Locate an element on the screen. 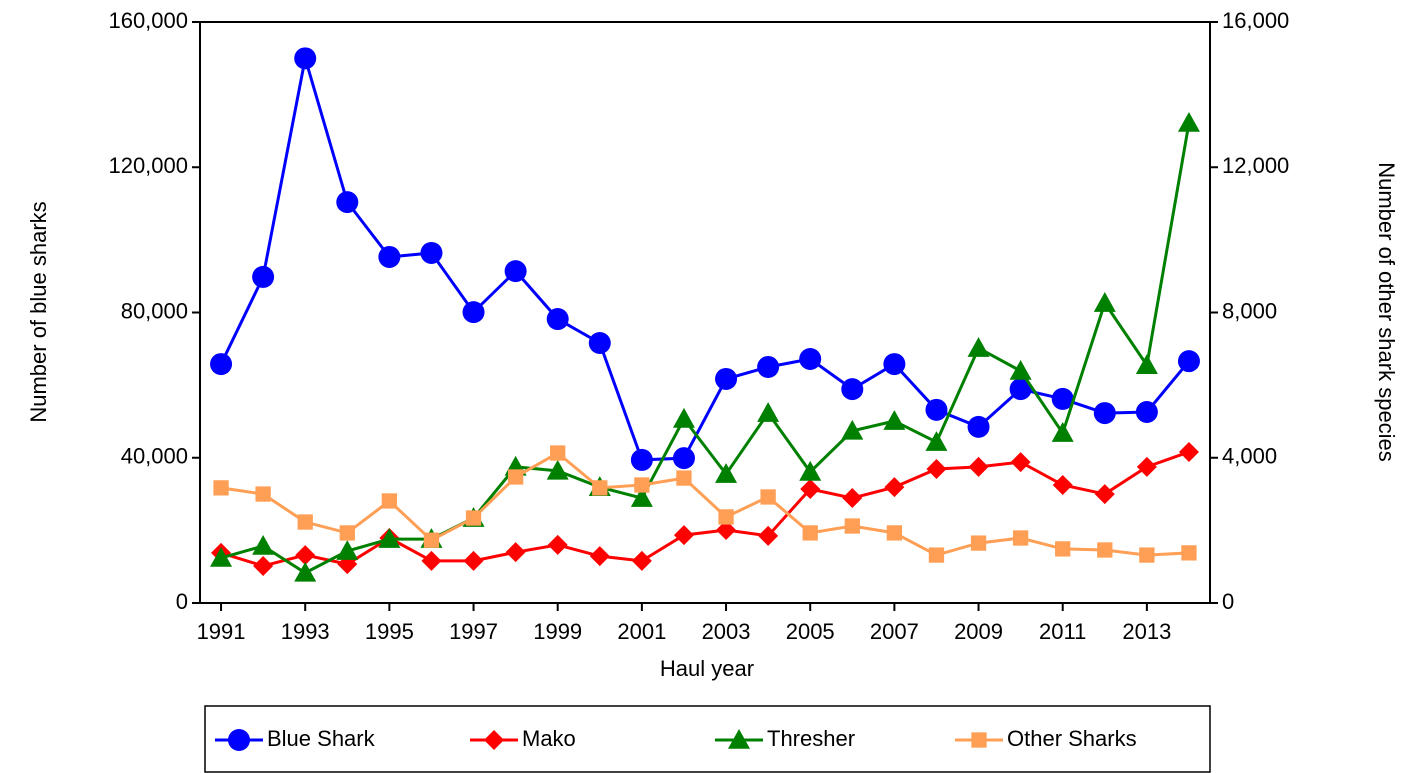  x-tick-label: 1999 is located at coordinates (557, 631).